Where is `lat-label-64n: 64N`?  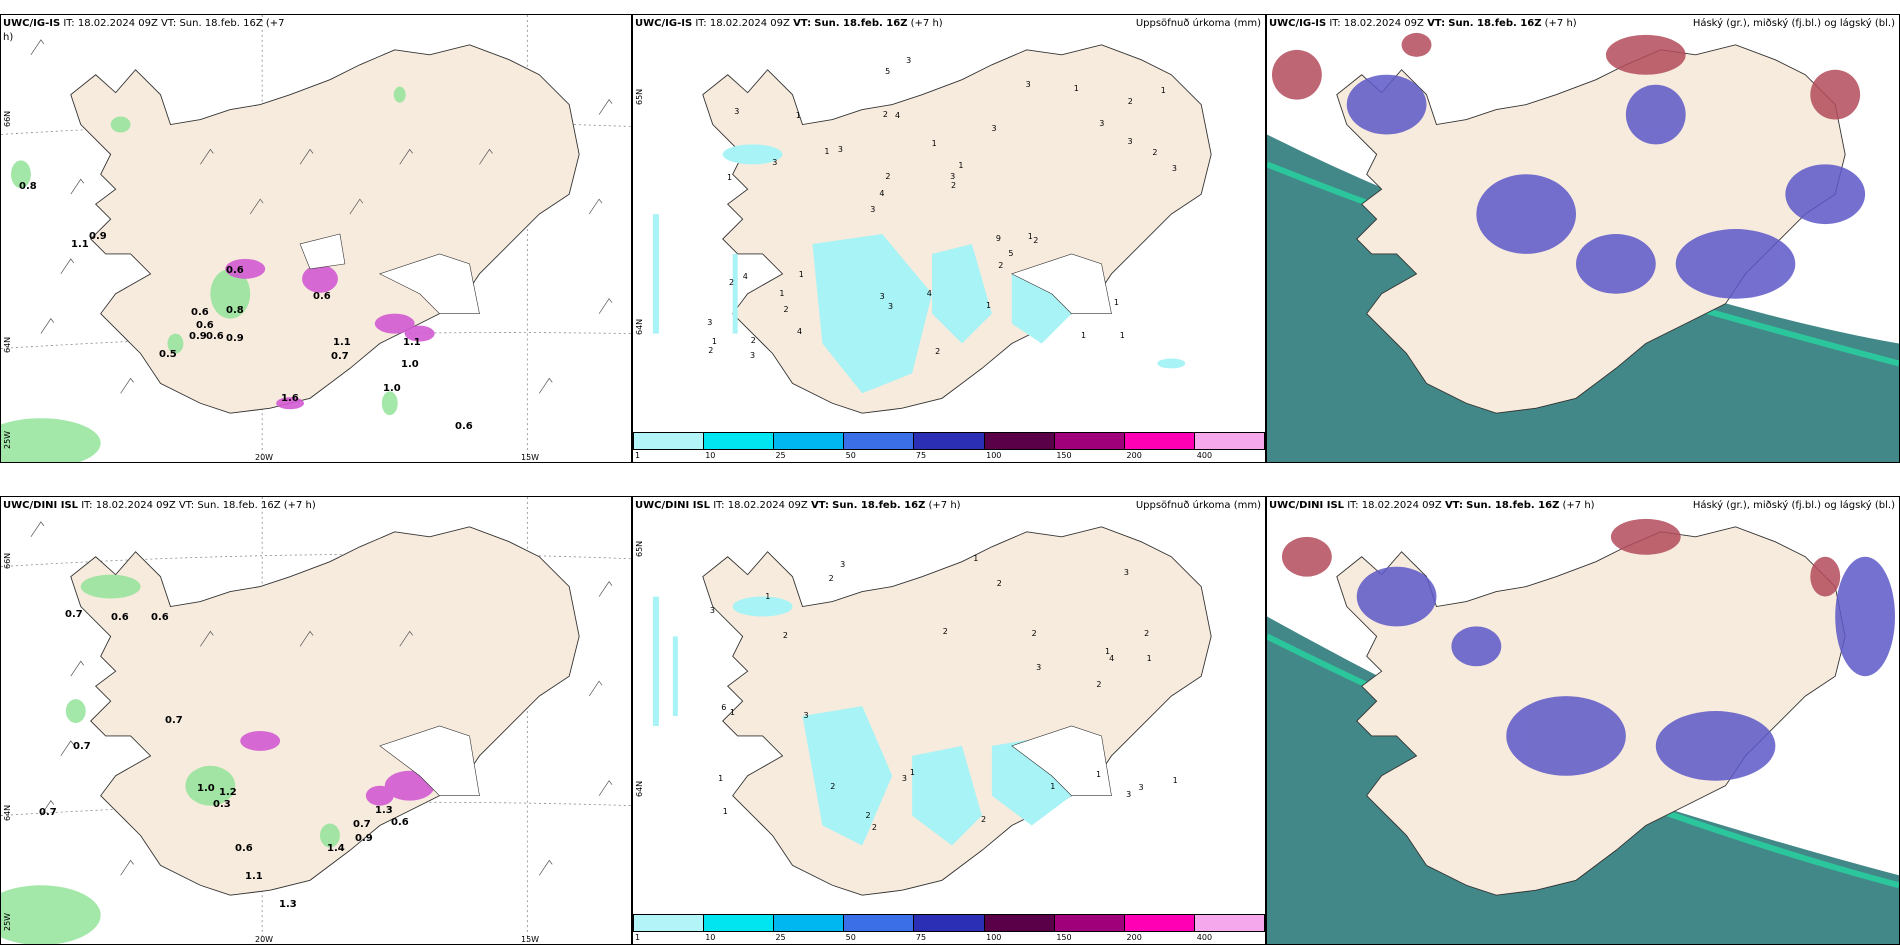
lat-label-64n: 64N is located at coordinates (639, 788).